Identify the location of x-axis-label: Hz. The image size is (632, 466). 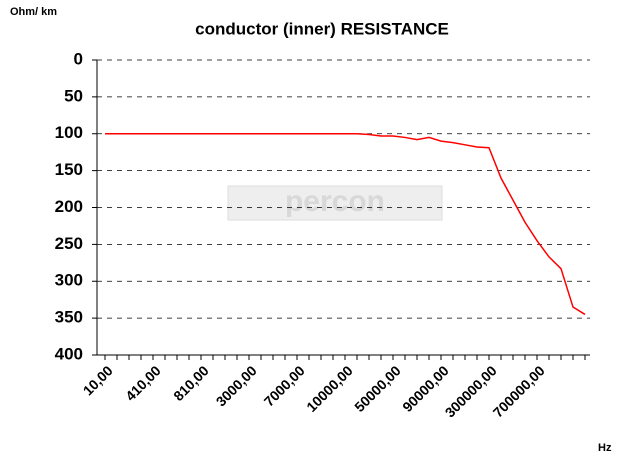
(605, 448).